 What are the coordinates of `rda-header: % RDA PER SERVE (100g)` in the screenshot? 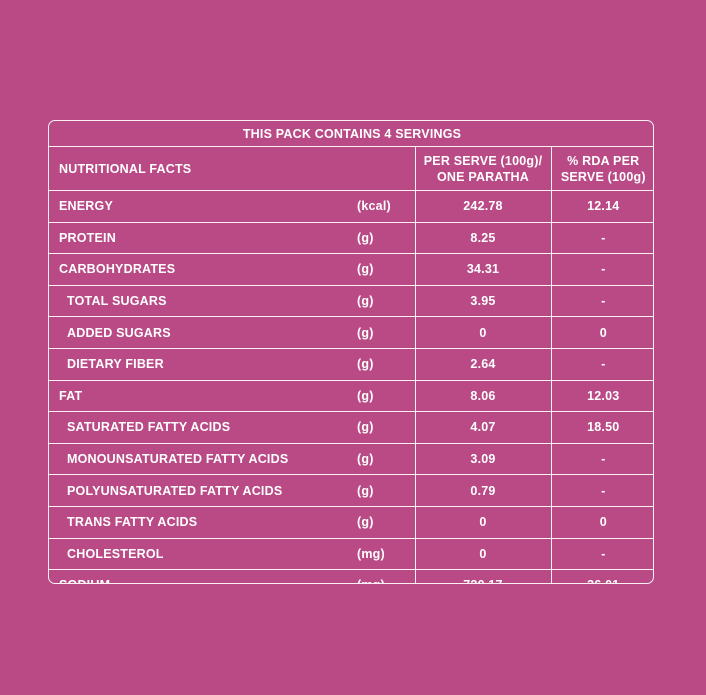 It's located at (601, 168).